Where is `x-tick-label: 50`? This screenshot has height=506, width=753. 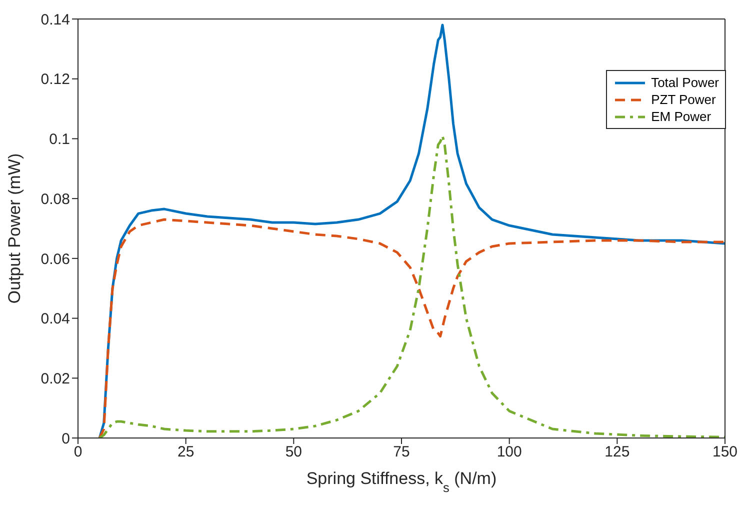
x-tick-label: 50 is located at coordinates (293, 452).